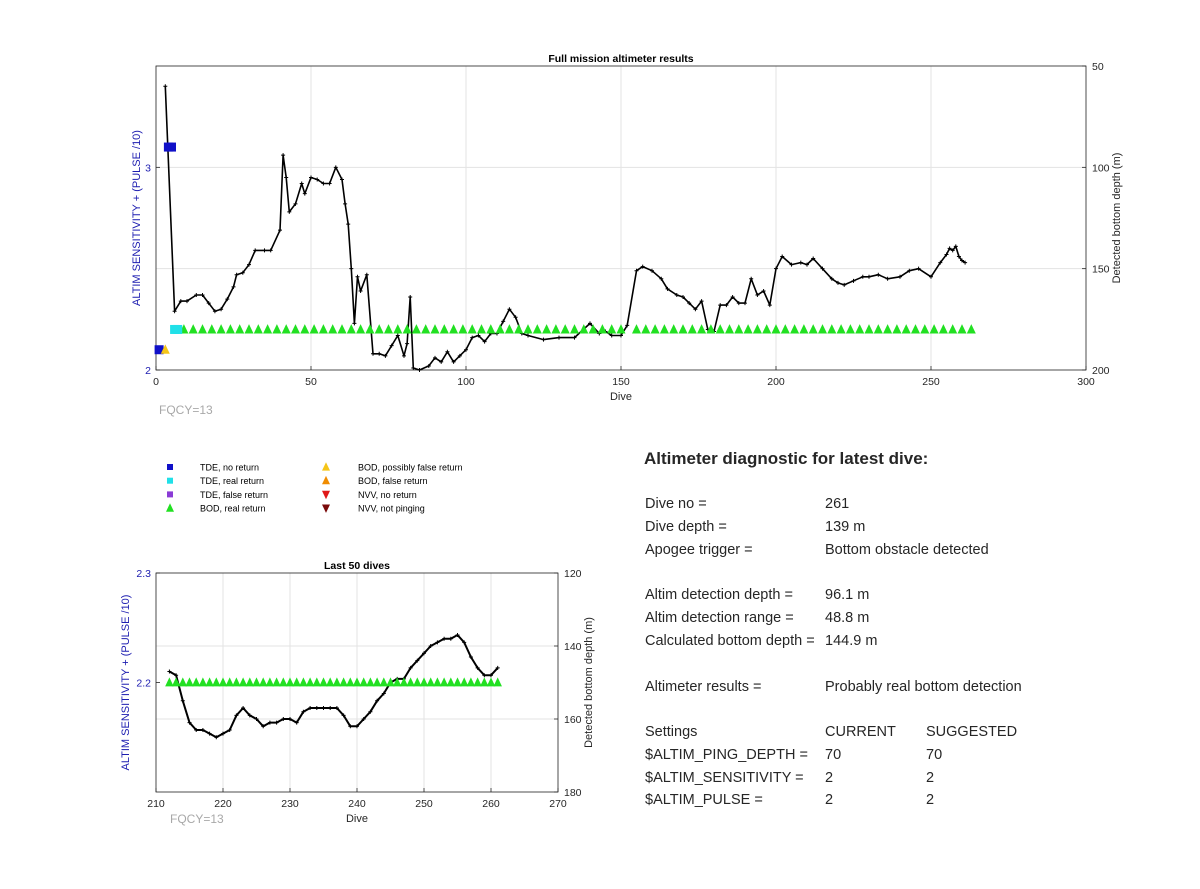 This screenshot has width=1200, height=889. I want to click on y-right-tick-label: 180, so click(573, 793).